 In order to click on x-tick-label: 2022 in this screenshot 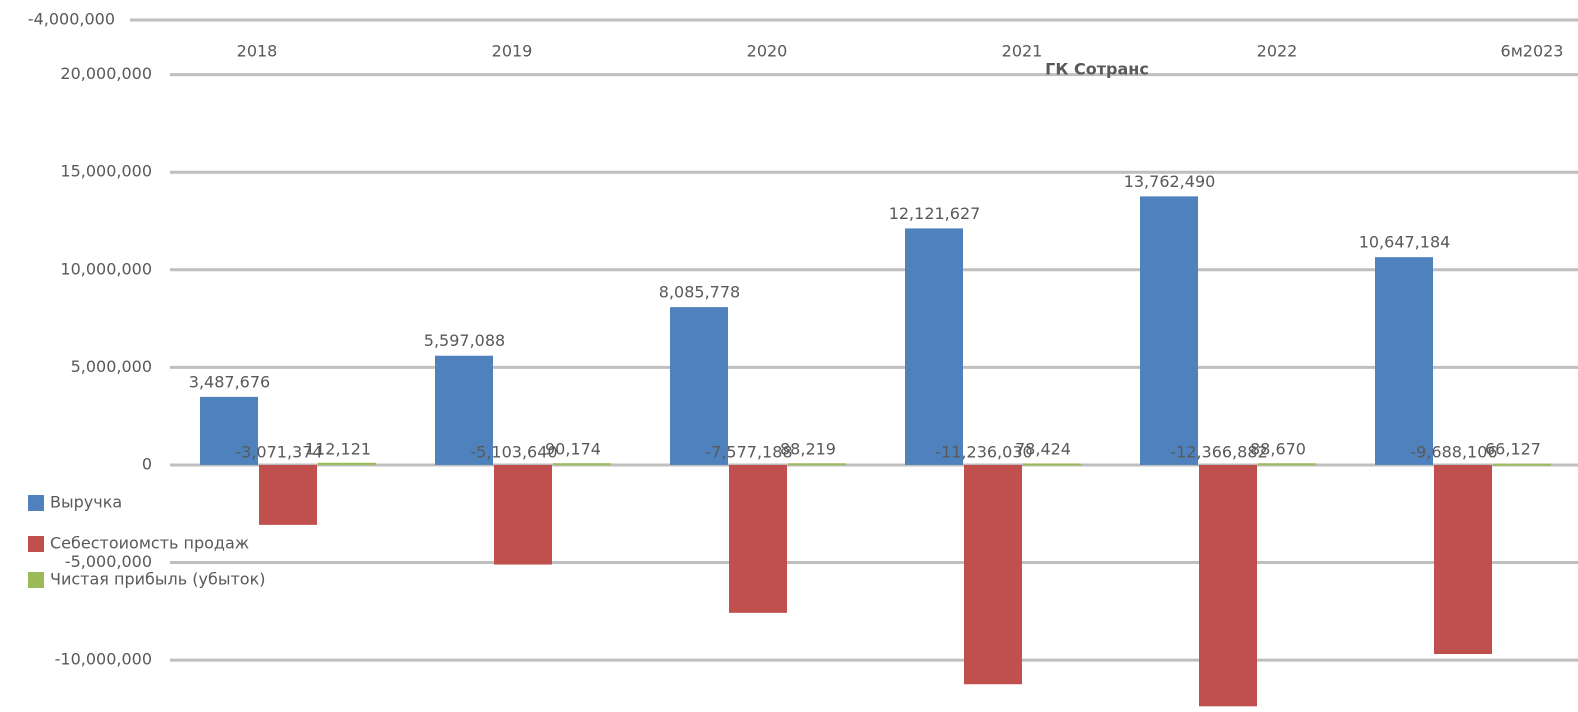, I will do `click(1277, 51)`.